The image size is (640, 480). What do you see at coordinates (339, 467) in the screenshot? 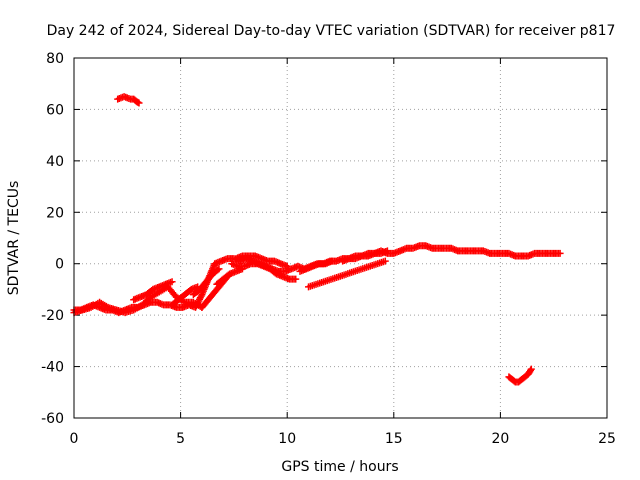
I see `x-axis-label: GPS time / hours` at bounding box center [339, 467].